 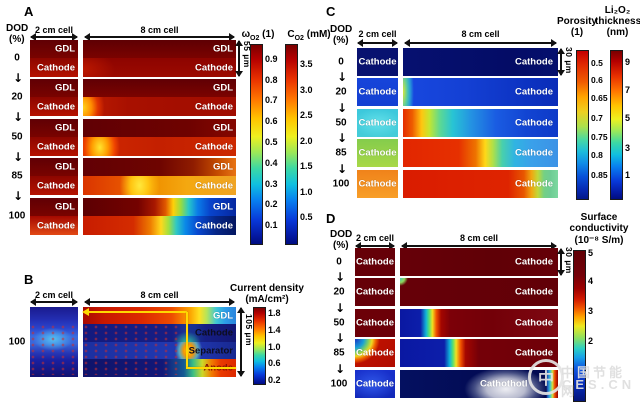 What do you see at coordinates (480, 34) in the screenshot?
I see `panel-c-8cm-header: 8 cm cell` at bounding box center [480, 34].